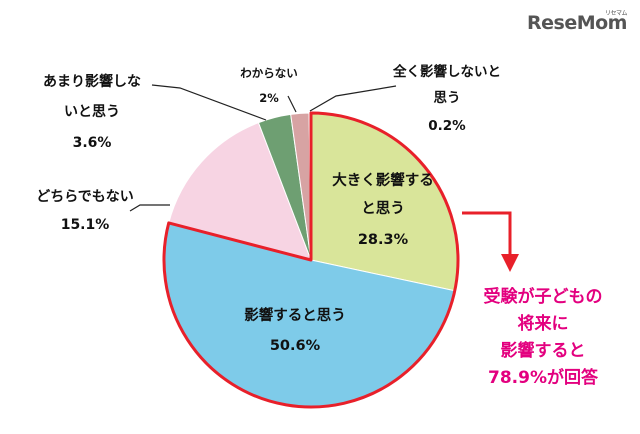 The width and height of the screenshot is (640, 434). I want to click on label-s5-line-2: 思う, so click(447, 98).